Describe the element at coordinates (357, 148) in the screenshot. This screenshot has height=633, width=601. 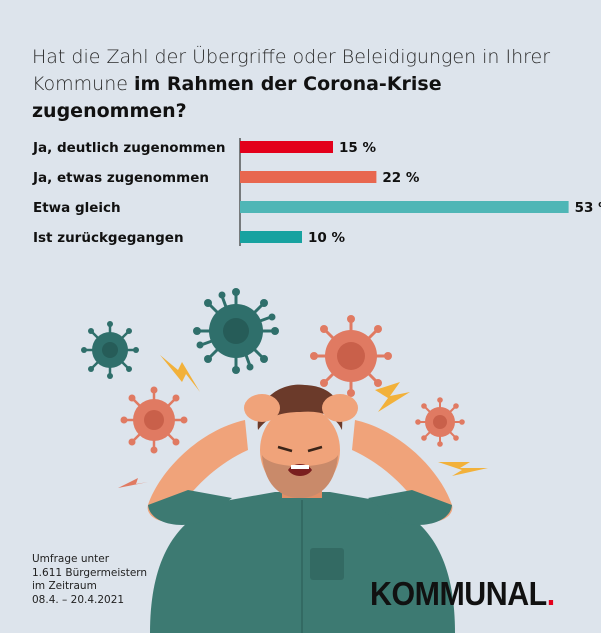
I see `value-label: 15 %` at that location.